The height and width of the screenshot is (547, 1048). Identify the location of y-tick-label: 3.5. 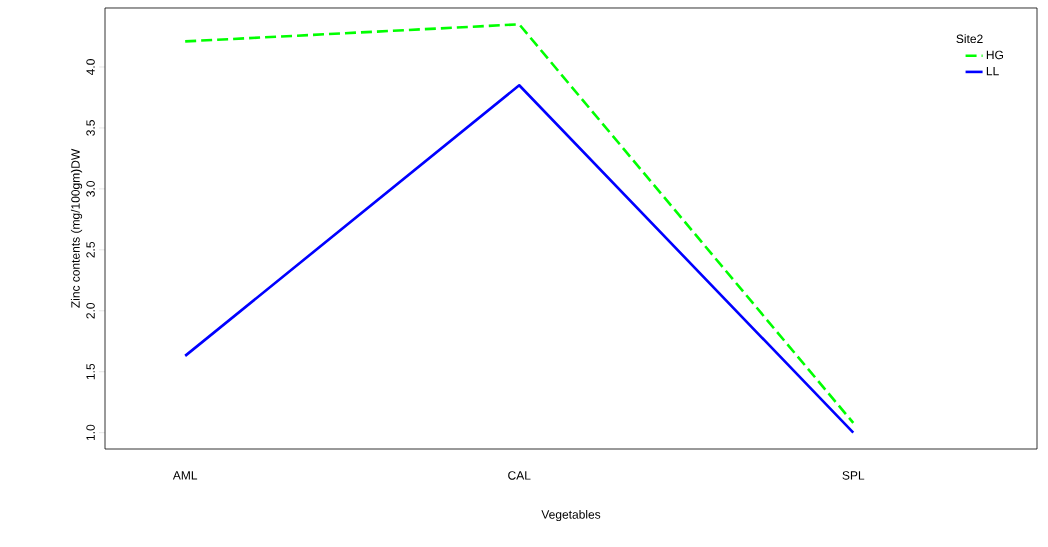
(90, 128).